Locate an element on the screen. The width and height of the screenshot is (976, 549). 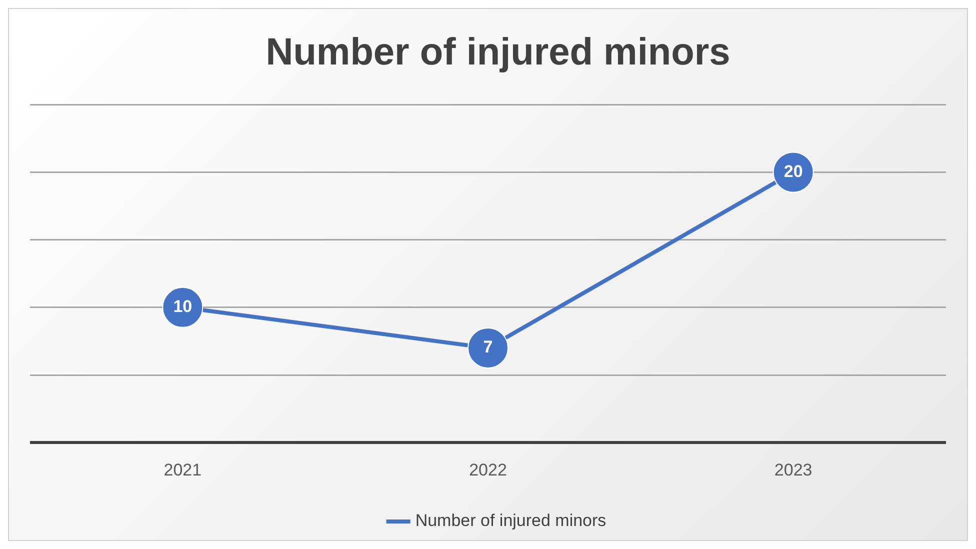
x-tick-label: 2022 is located at coordinates (488, 470).